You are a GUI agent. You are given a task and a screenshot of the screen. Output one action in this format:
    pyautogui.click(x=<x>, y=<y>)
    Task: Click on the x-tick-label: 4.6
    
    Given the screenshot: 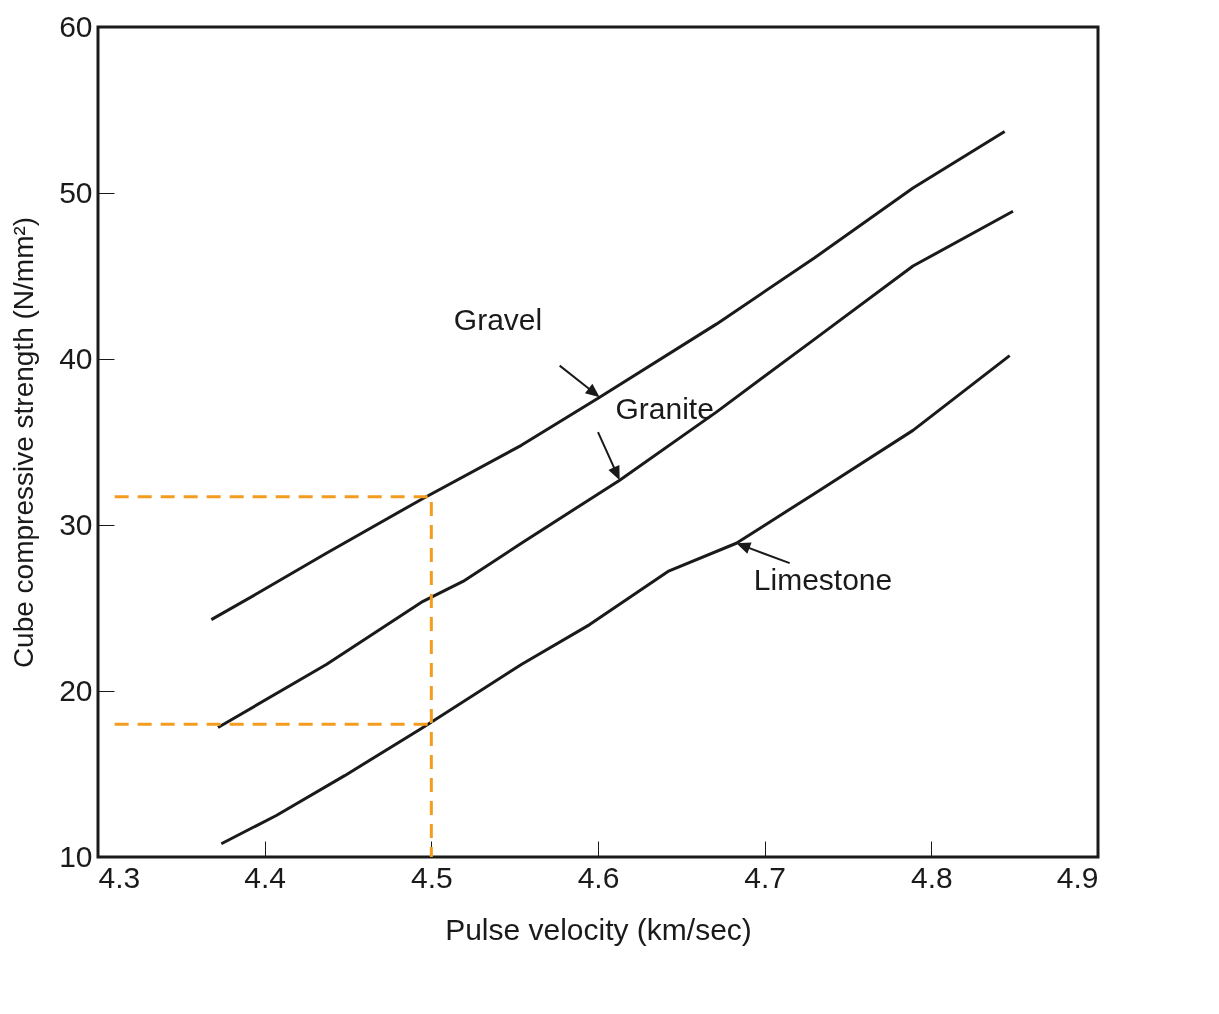 What is the action you would take?
    pyautogui.click(x=598, y=877)
    